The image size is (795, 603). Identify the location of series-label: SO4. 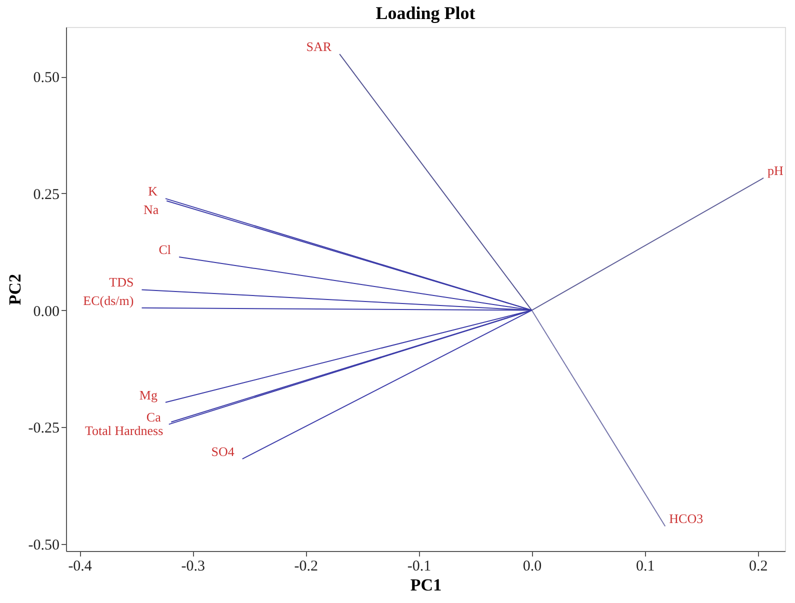
(223, 451).